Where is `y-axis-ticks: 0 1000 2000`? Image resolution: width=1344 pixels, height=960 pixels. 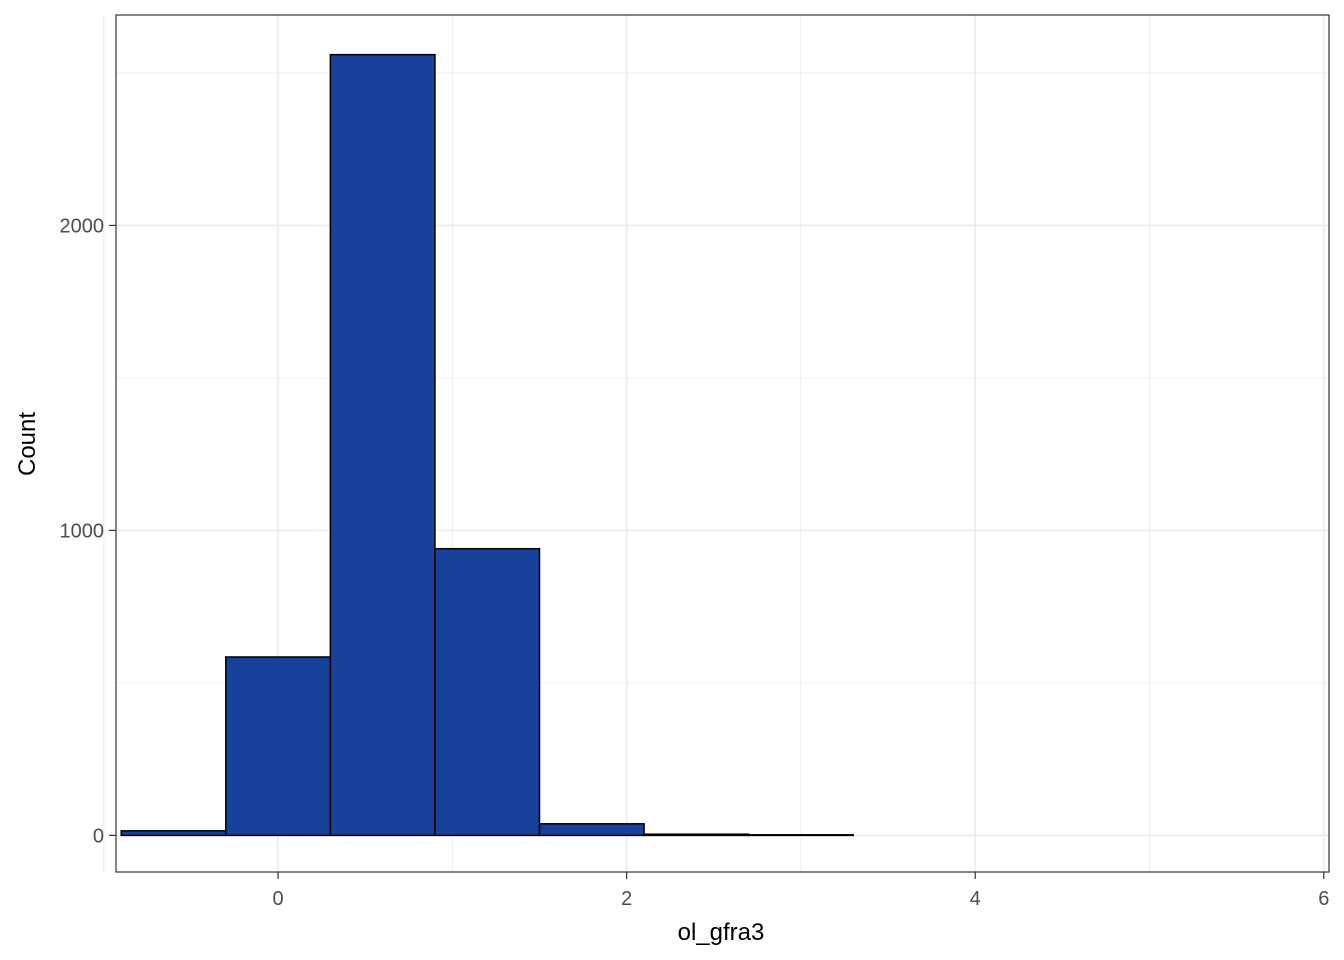 y-axis-ticks: 0 1000 2000 is located at coordinates (88, 531).